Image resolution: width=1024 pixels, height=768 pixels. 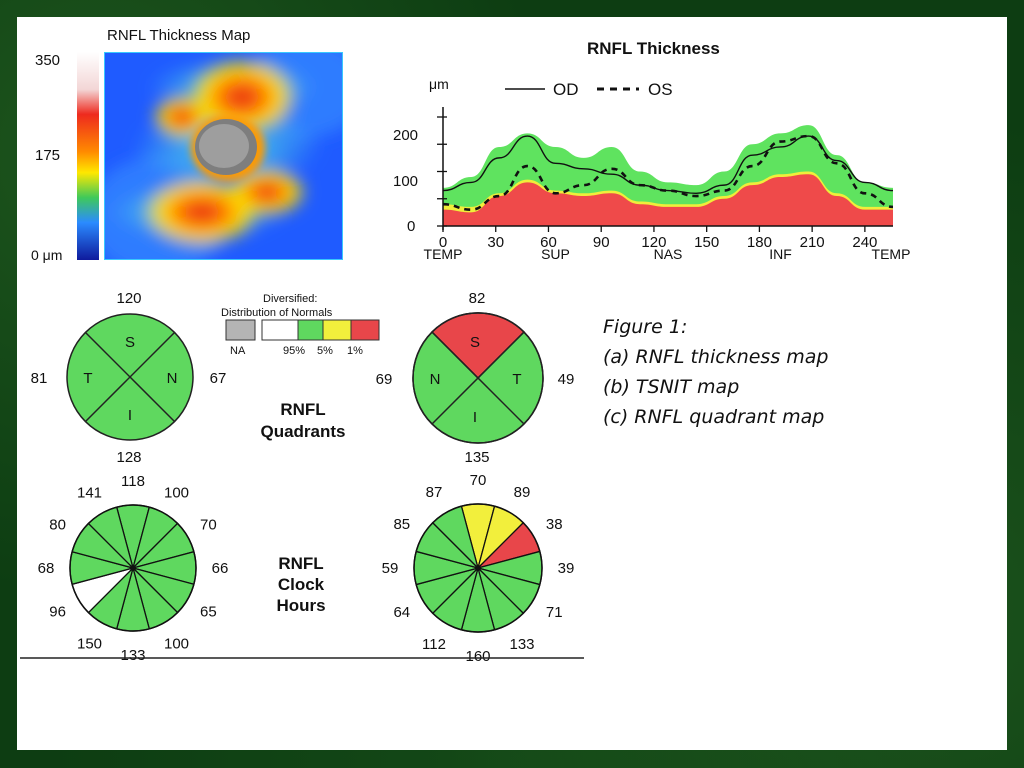 I want to click on os-clock-hours-chart: 70 89 38 39 71 133 160 112 64 59 85 87, so click(x=478, y=568).